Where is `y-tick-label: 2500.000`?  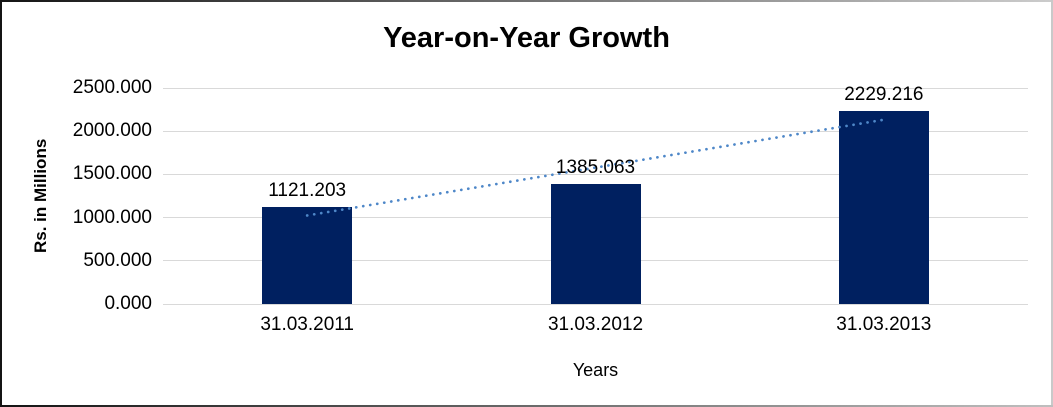 y-tick-label: 2500.000 is located at coordinates (112, 87).